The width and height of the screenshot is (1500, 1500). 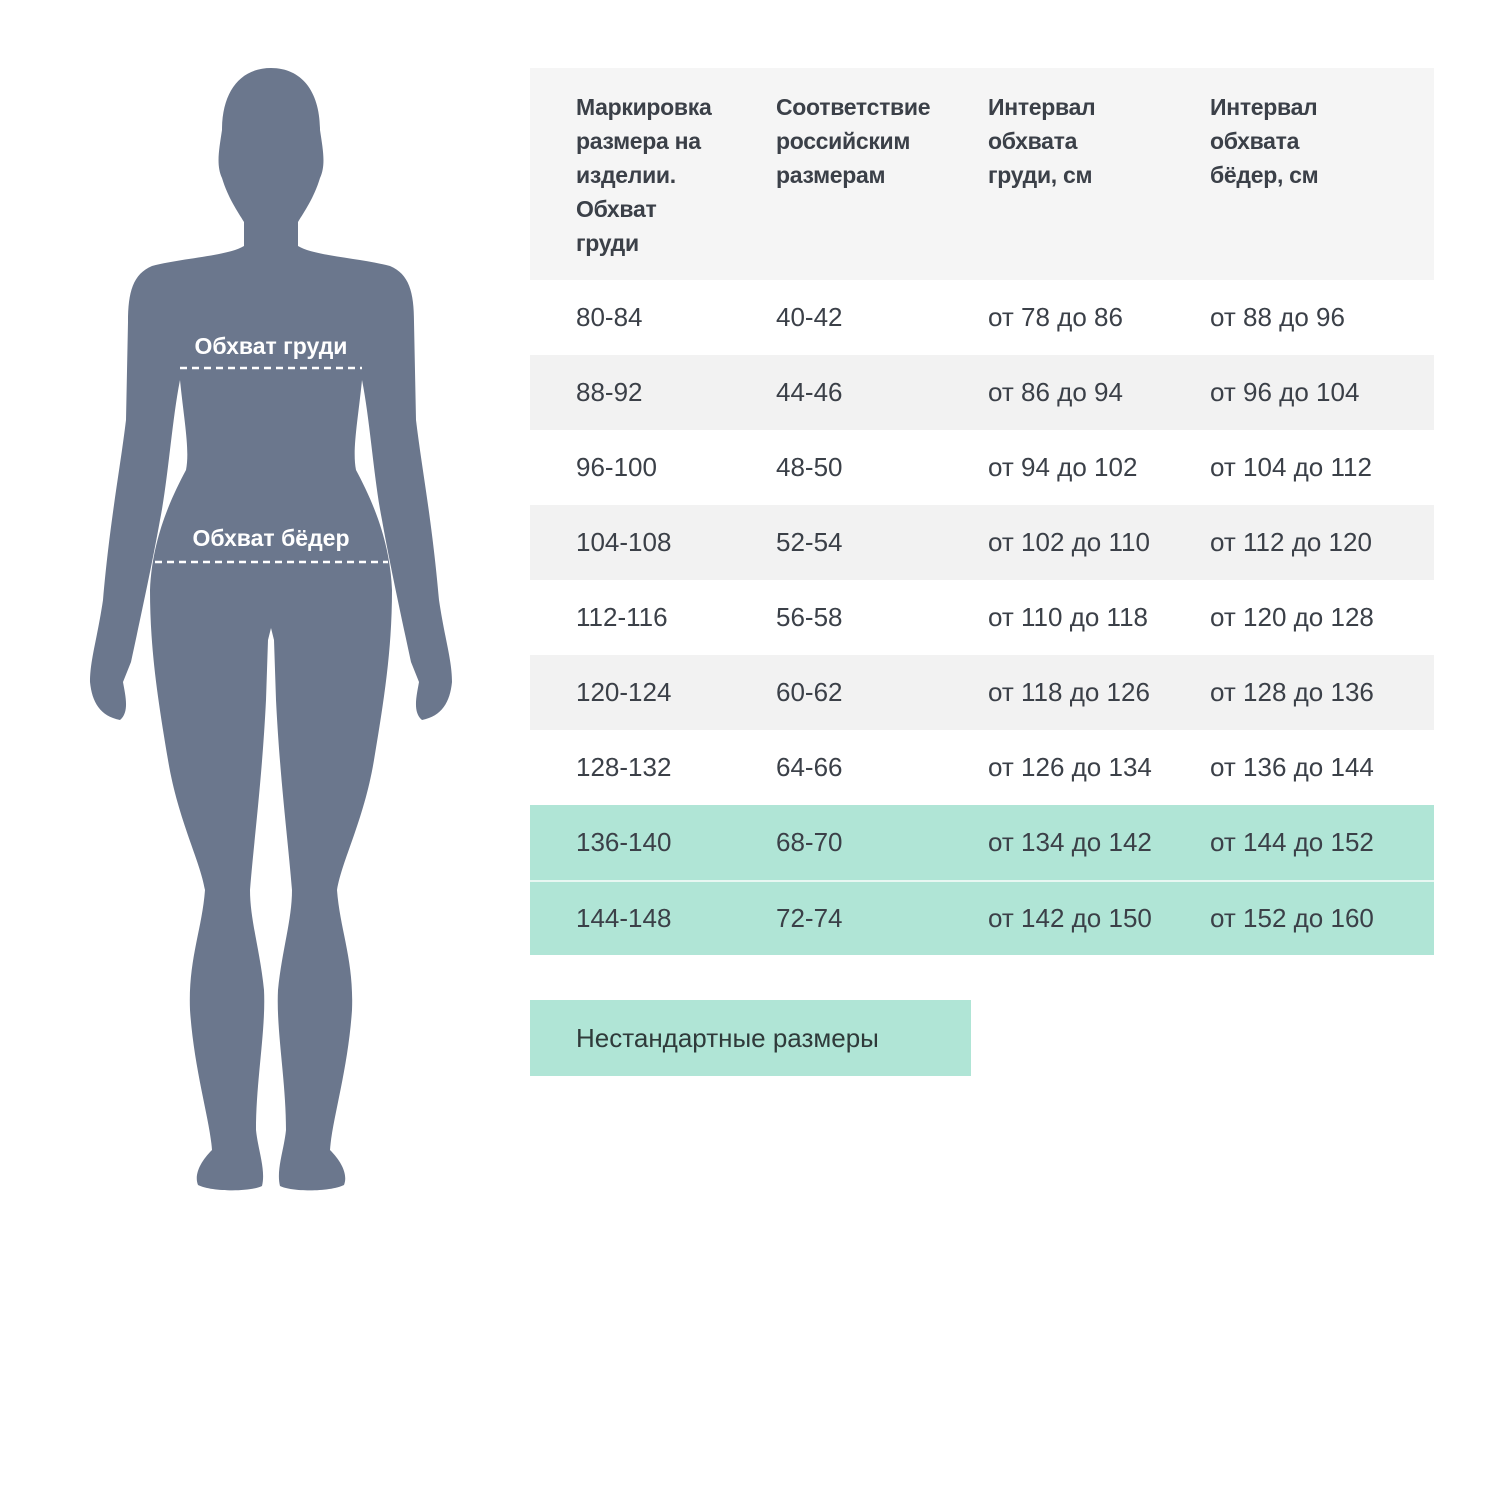 I want to click on silhouette-right-half, so click(x=361, y=629).